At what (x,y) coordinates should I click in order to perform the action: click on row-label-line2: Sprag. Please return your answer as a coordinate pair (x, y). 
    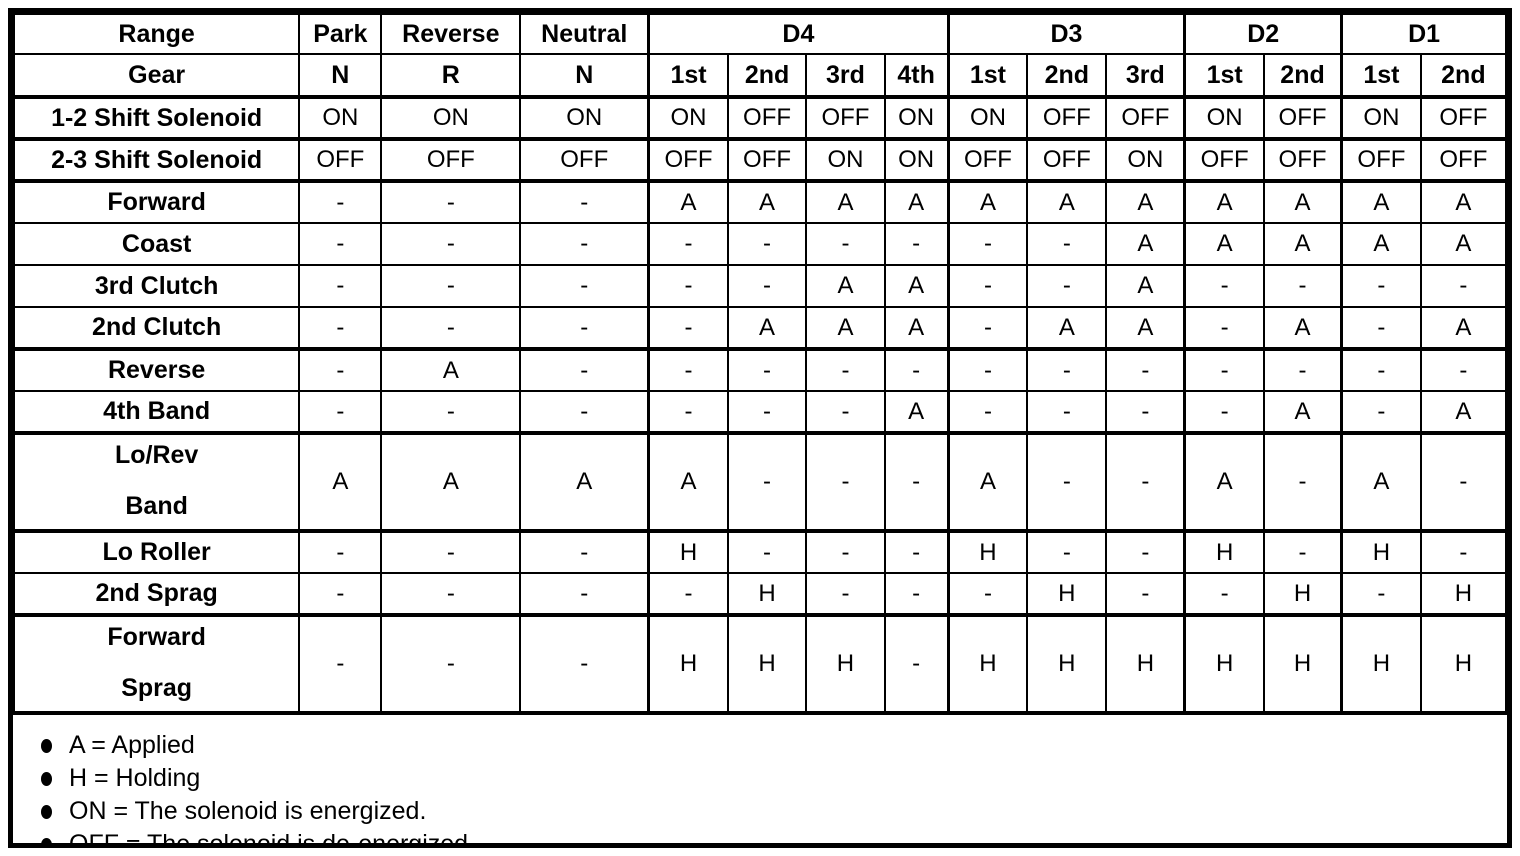
    Looking at the image, I should click on (157, 688).